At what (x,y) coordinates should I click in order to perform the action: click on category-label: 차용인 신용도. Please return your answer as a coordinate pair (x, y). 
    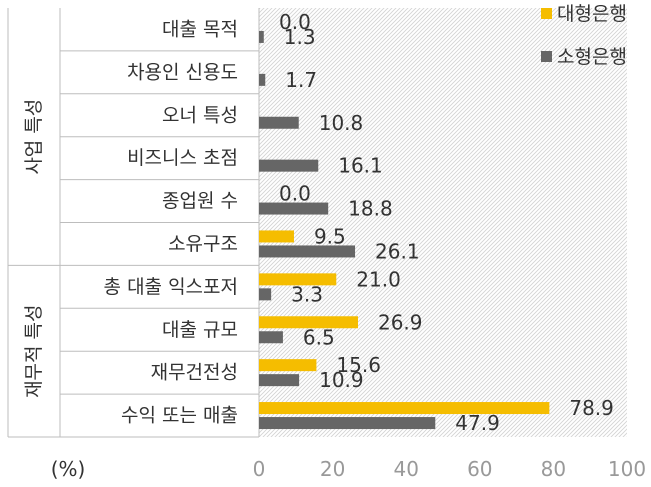
    Looking at the image, I should click on (182, 72).